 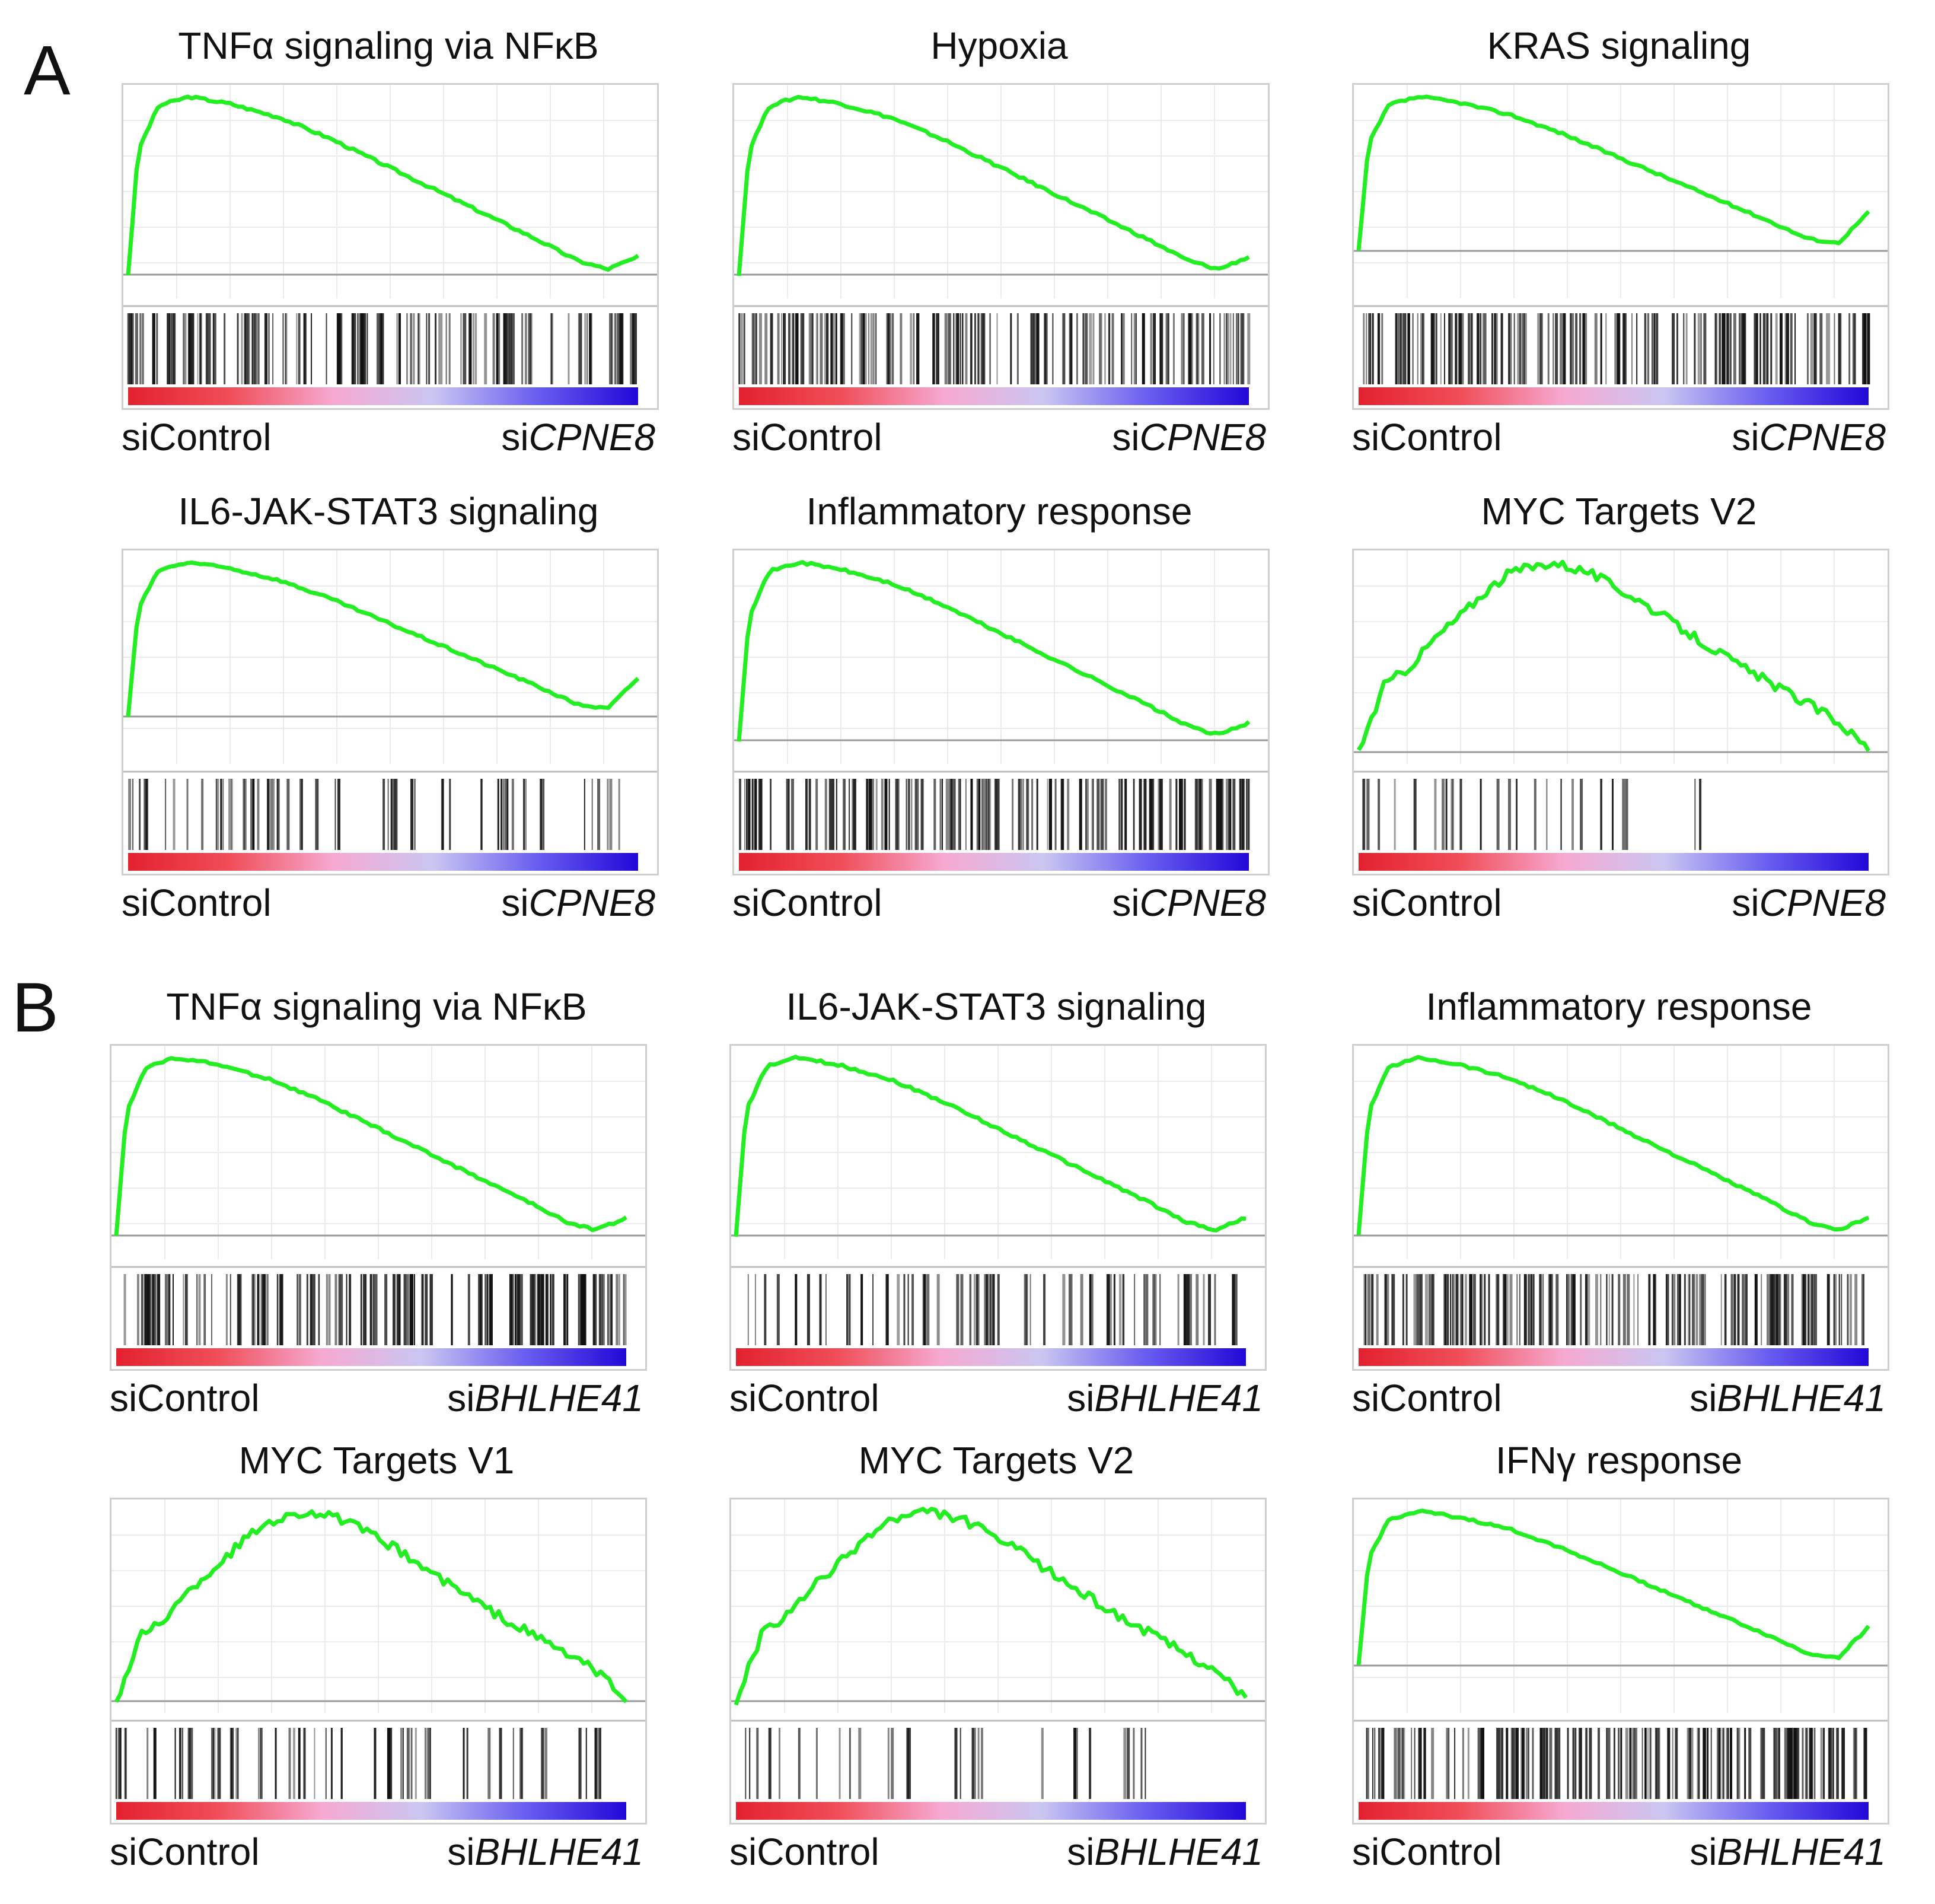 I want to click on gsea-panel: TNFα signaling via NFκB siControl siCPNE8, so click(x=388, y=258).